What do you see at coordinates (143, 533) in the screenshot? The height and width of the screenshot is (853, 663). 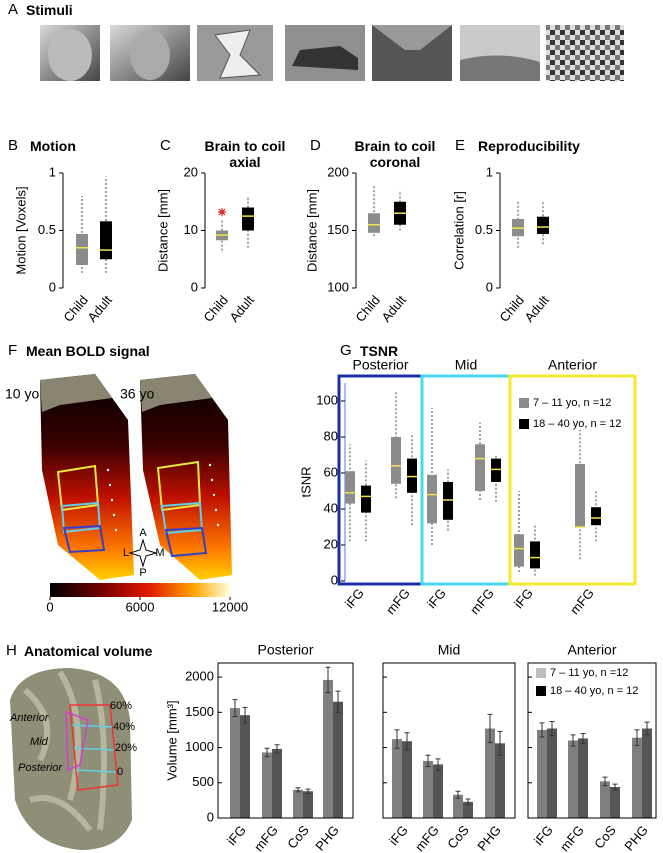 I see `compass-label: A` at bounding box center [143, 533].